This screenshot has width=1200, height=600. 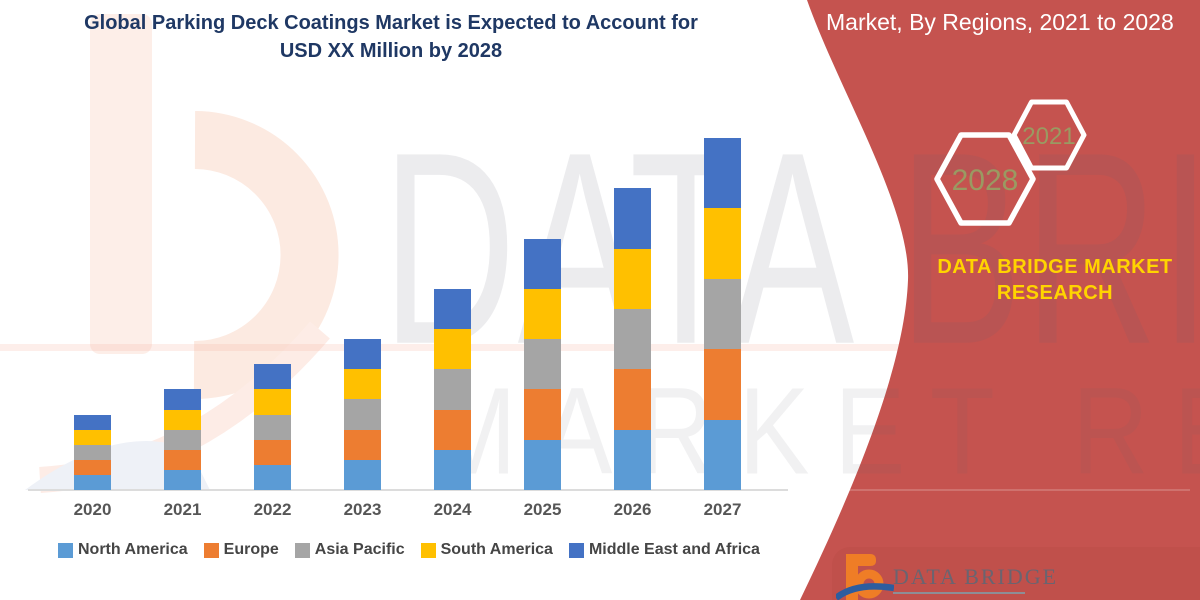 I want to click on legend-item-asia-pacific: Asia Pacific, so click(x=349, y=550).